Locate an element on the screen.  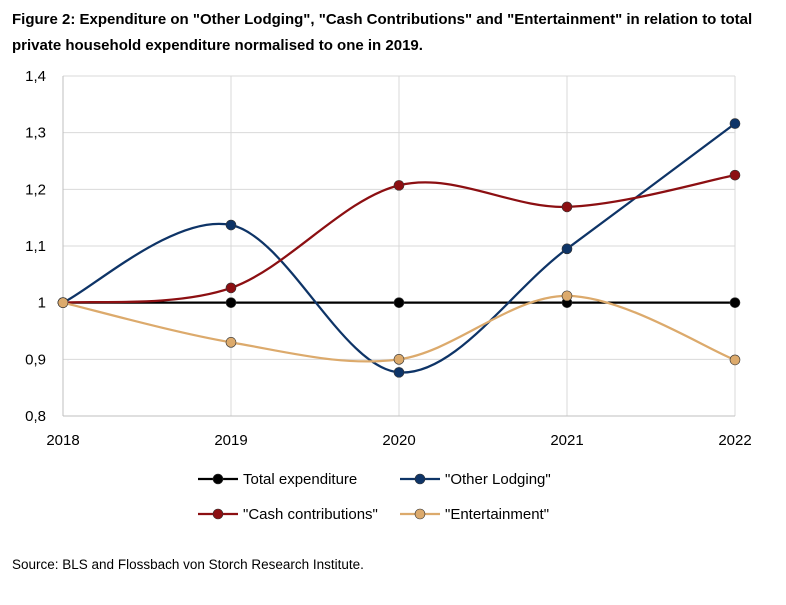
x-tick-label: 2020 is located at coordinates (398, 440).